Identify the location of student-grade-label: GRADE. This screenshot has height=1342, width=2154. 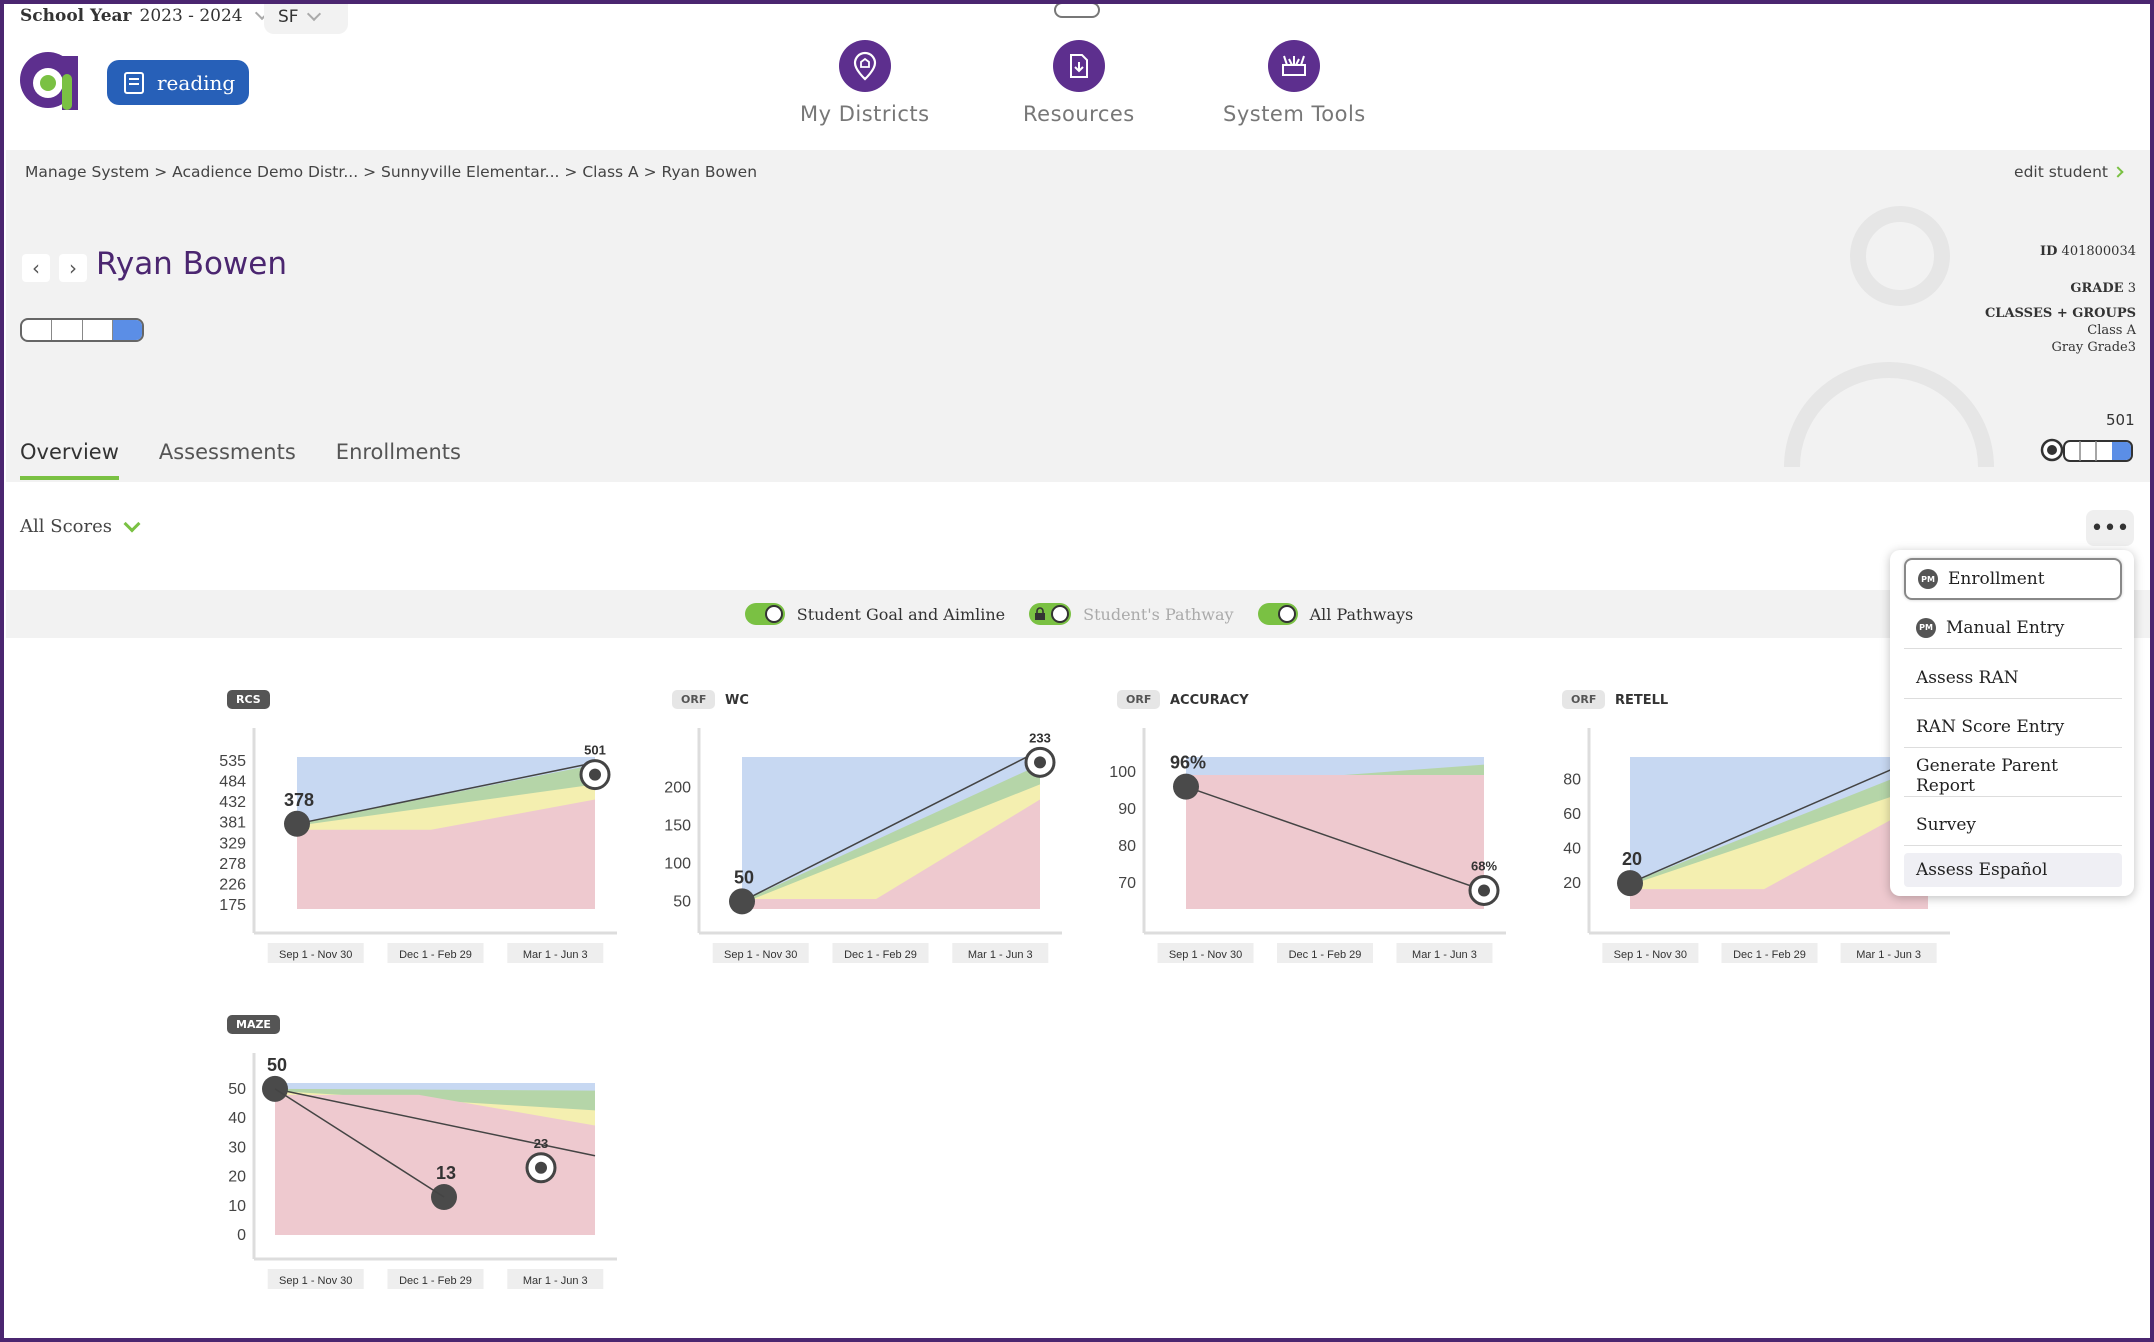
(2097, 288).